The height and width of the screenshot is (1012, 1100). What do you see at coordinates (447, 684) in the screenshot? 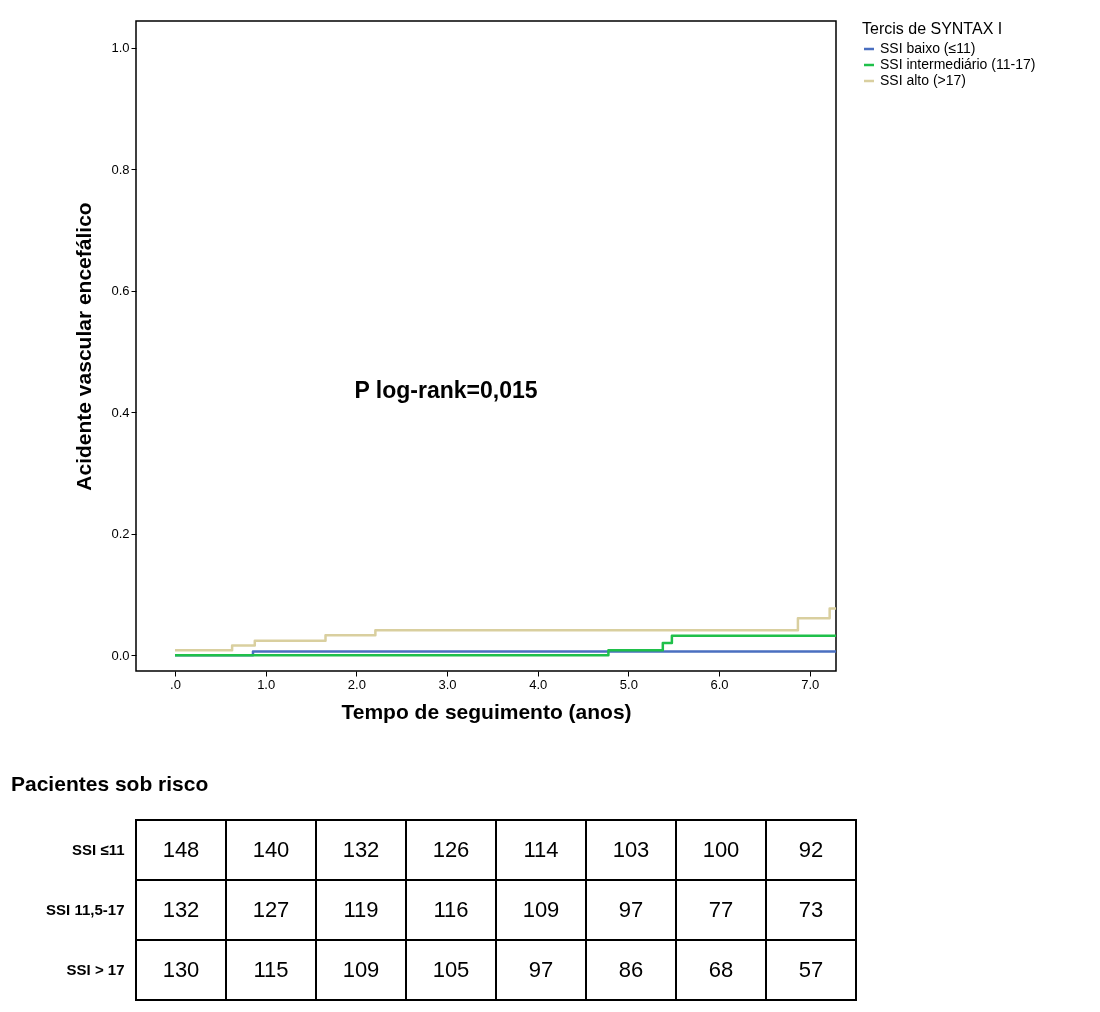
I see `x-tick-label: 3.0` at bounding box center [447, 684].